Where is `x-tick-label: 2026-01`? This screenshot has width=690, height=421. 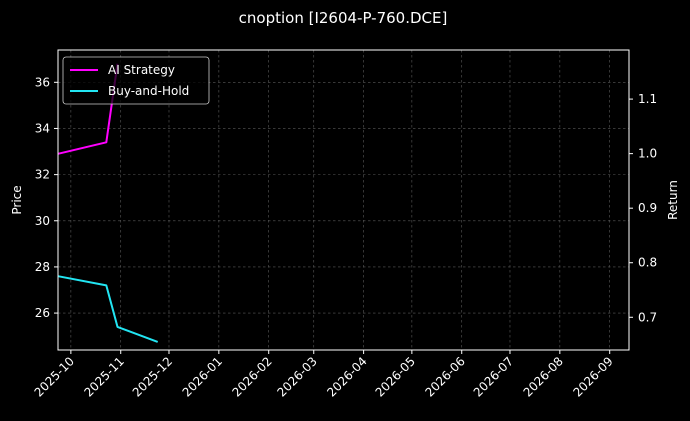 x-tick-label: 2026-01 is located at coordinates (202, 376).